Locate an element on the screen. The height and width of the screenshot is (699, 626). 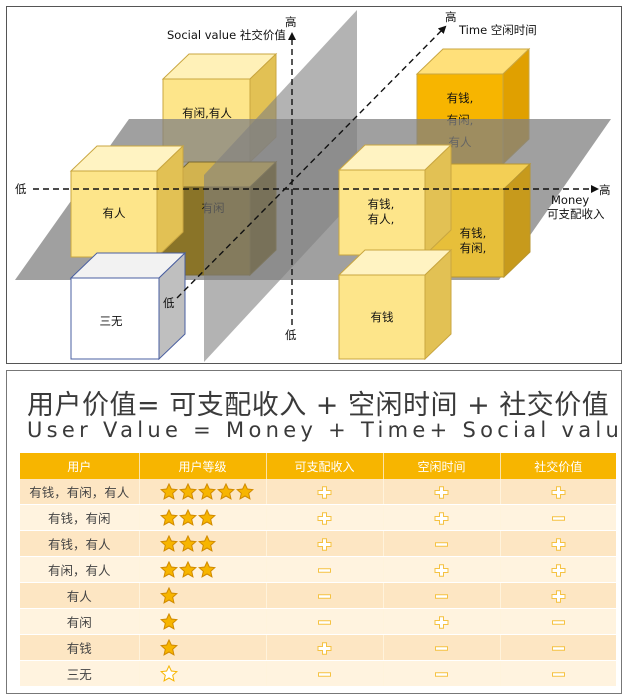
header-level: 用户等级 is located at coordinates (203, 466).